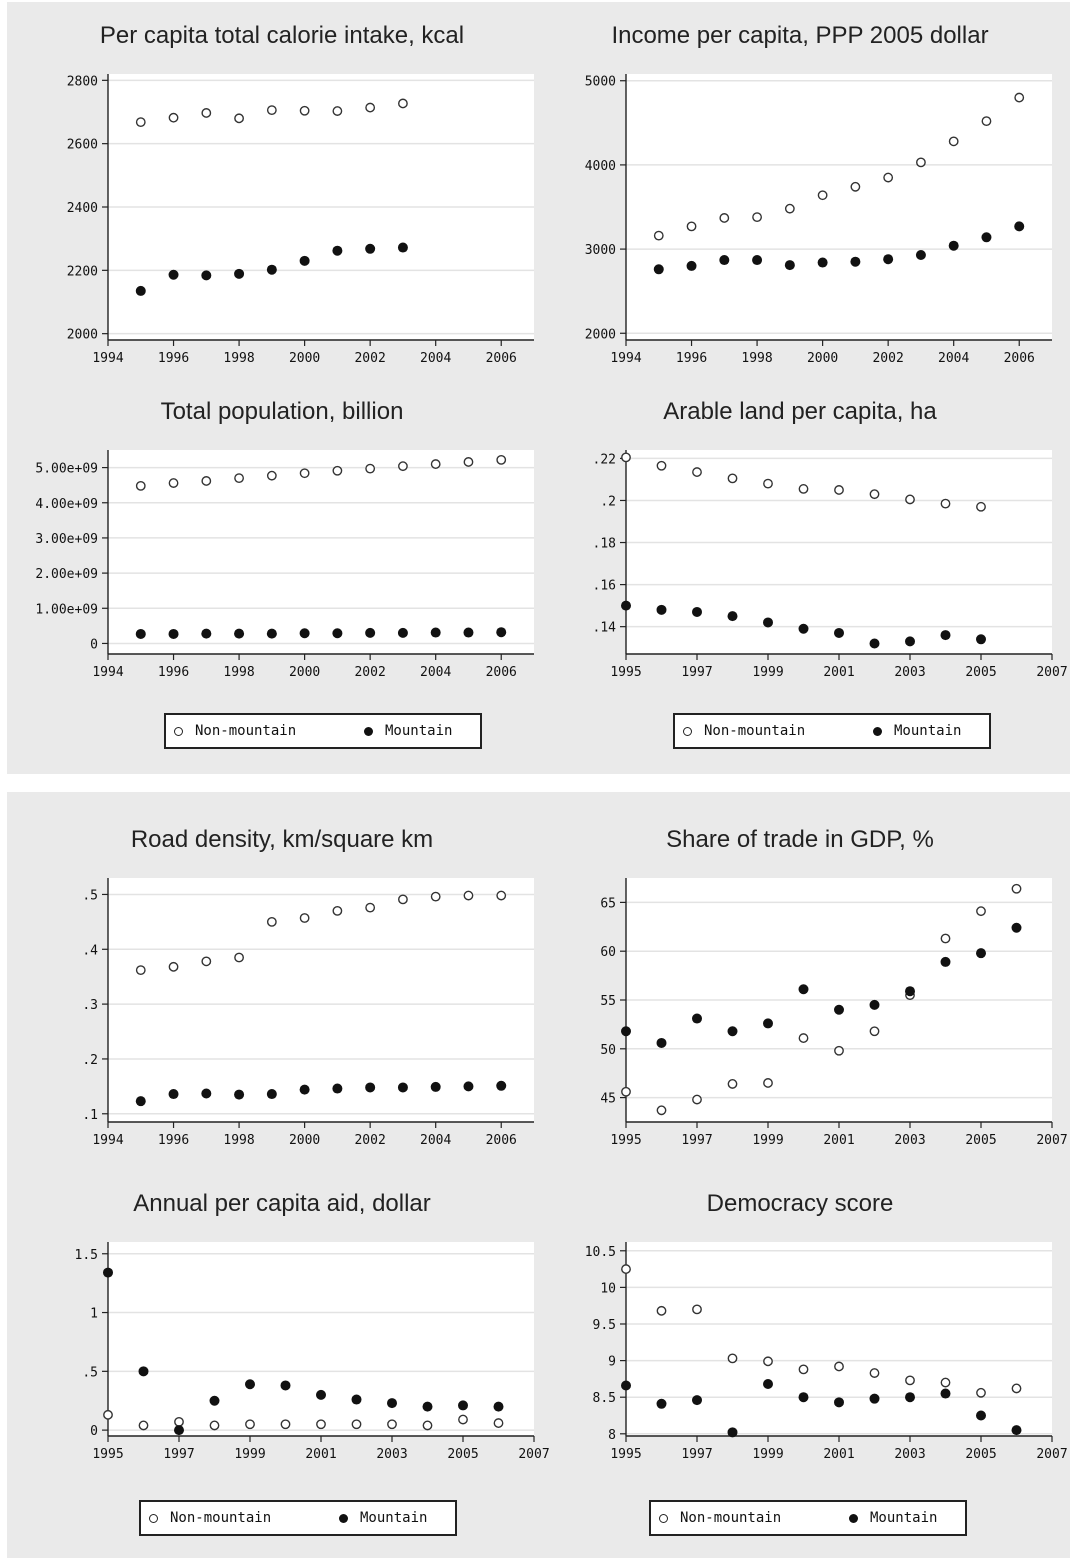 This screenshot has width=1072, height=1558. What do you see at coordinates (767, 1140) in the screenshot?
I see `x-tick-label: 1999` at bounding box center [767, 1140].